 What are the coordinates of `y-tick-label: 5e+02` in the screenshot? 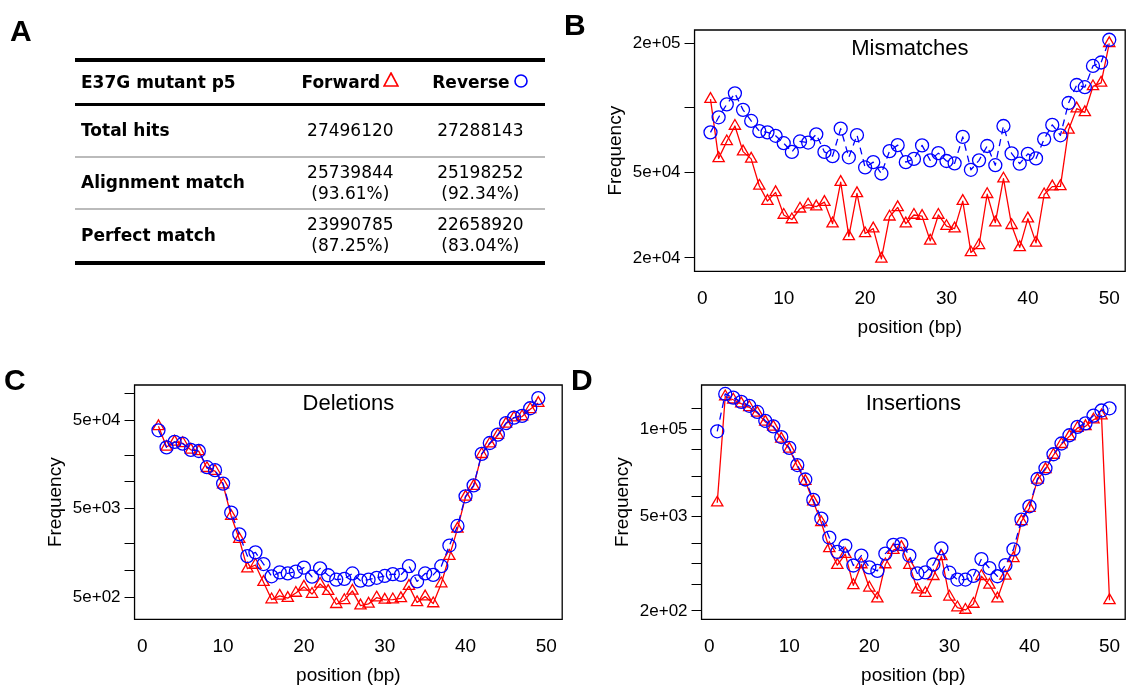 It's located at (96, 596).